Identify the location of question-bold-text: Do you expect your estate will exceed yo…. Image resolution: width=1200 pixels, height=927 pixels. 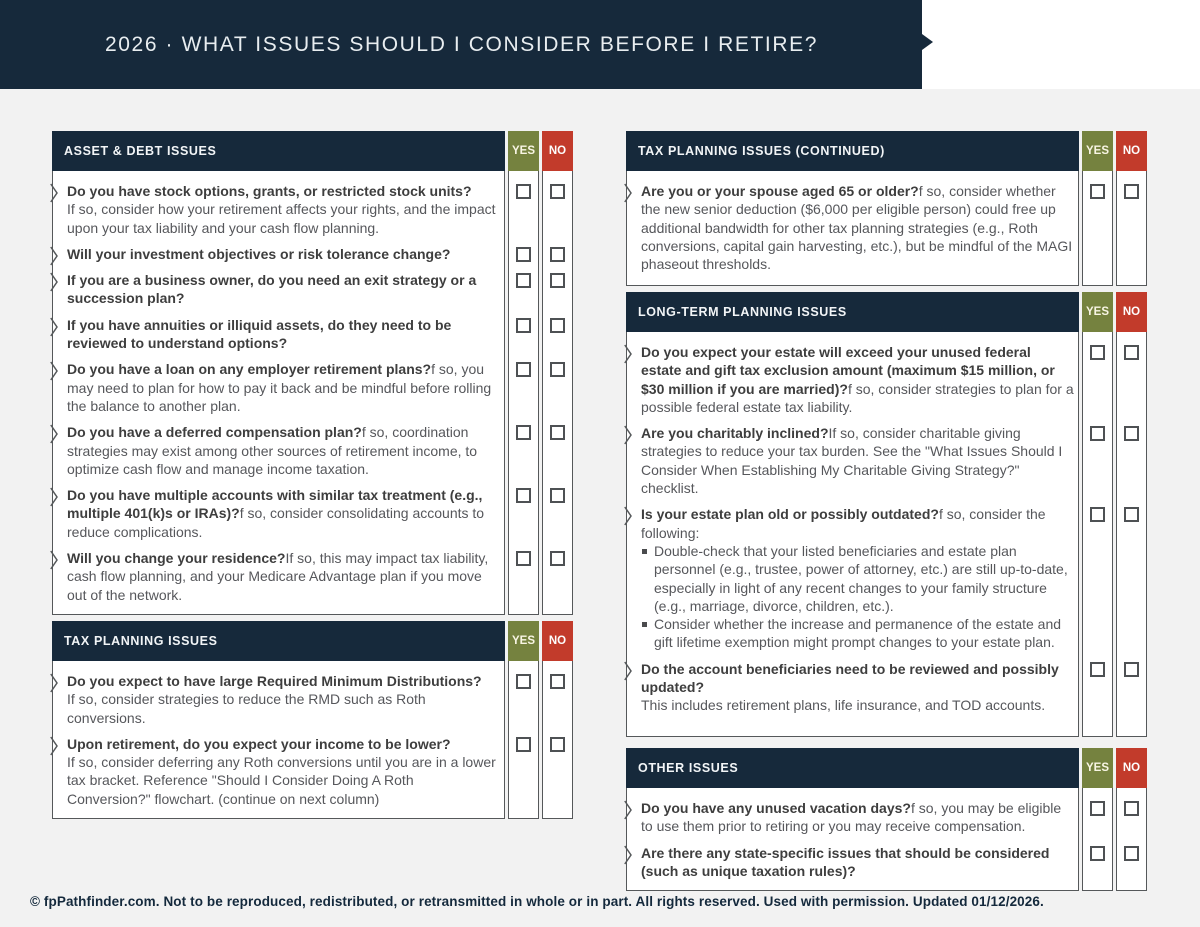
(848, 370).